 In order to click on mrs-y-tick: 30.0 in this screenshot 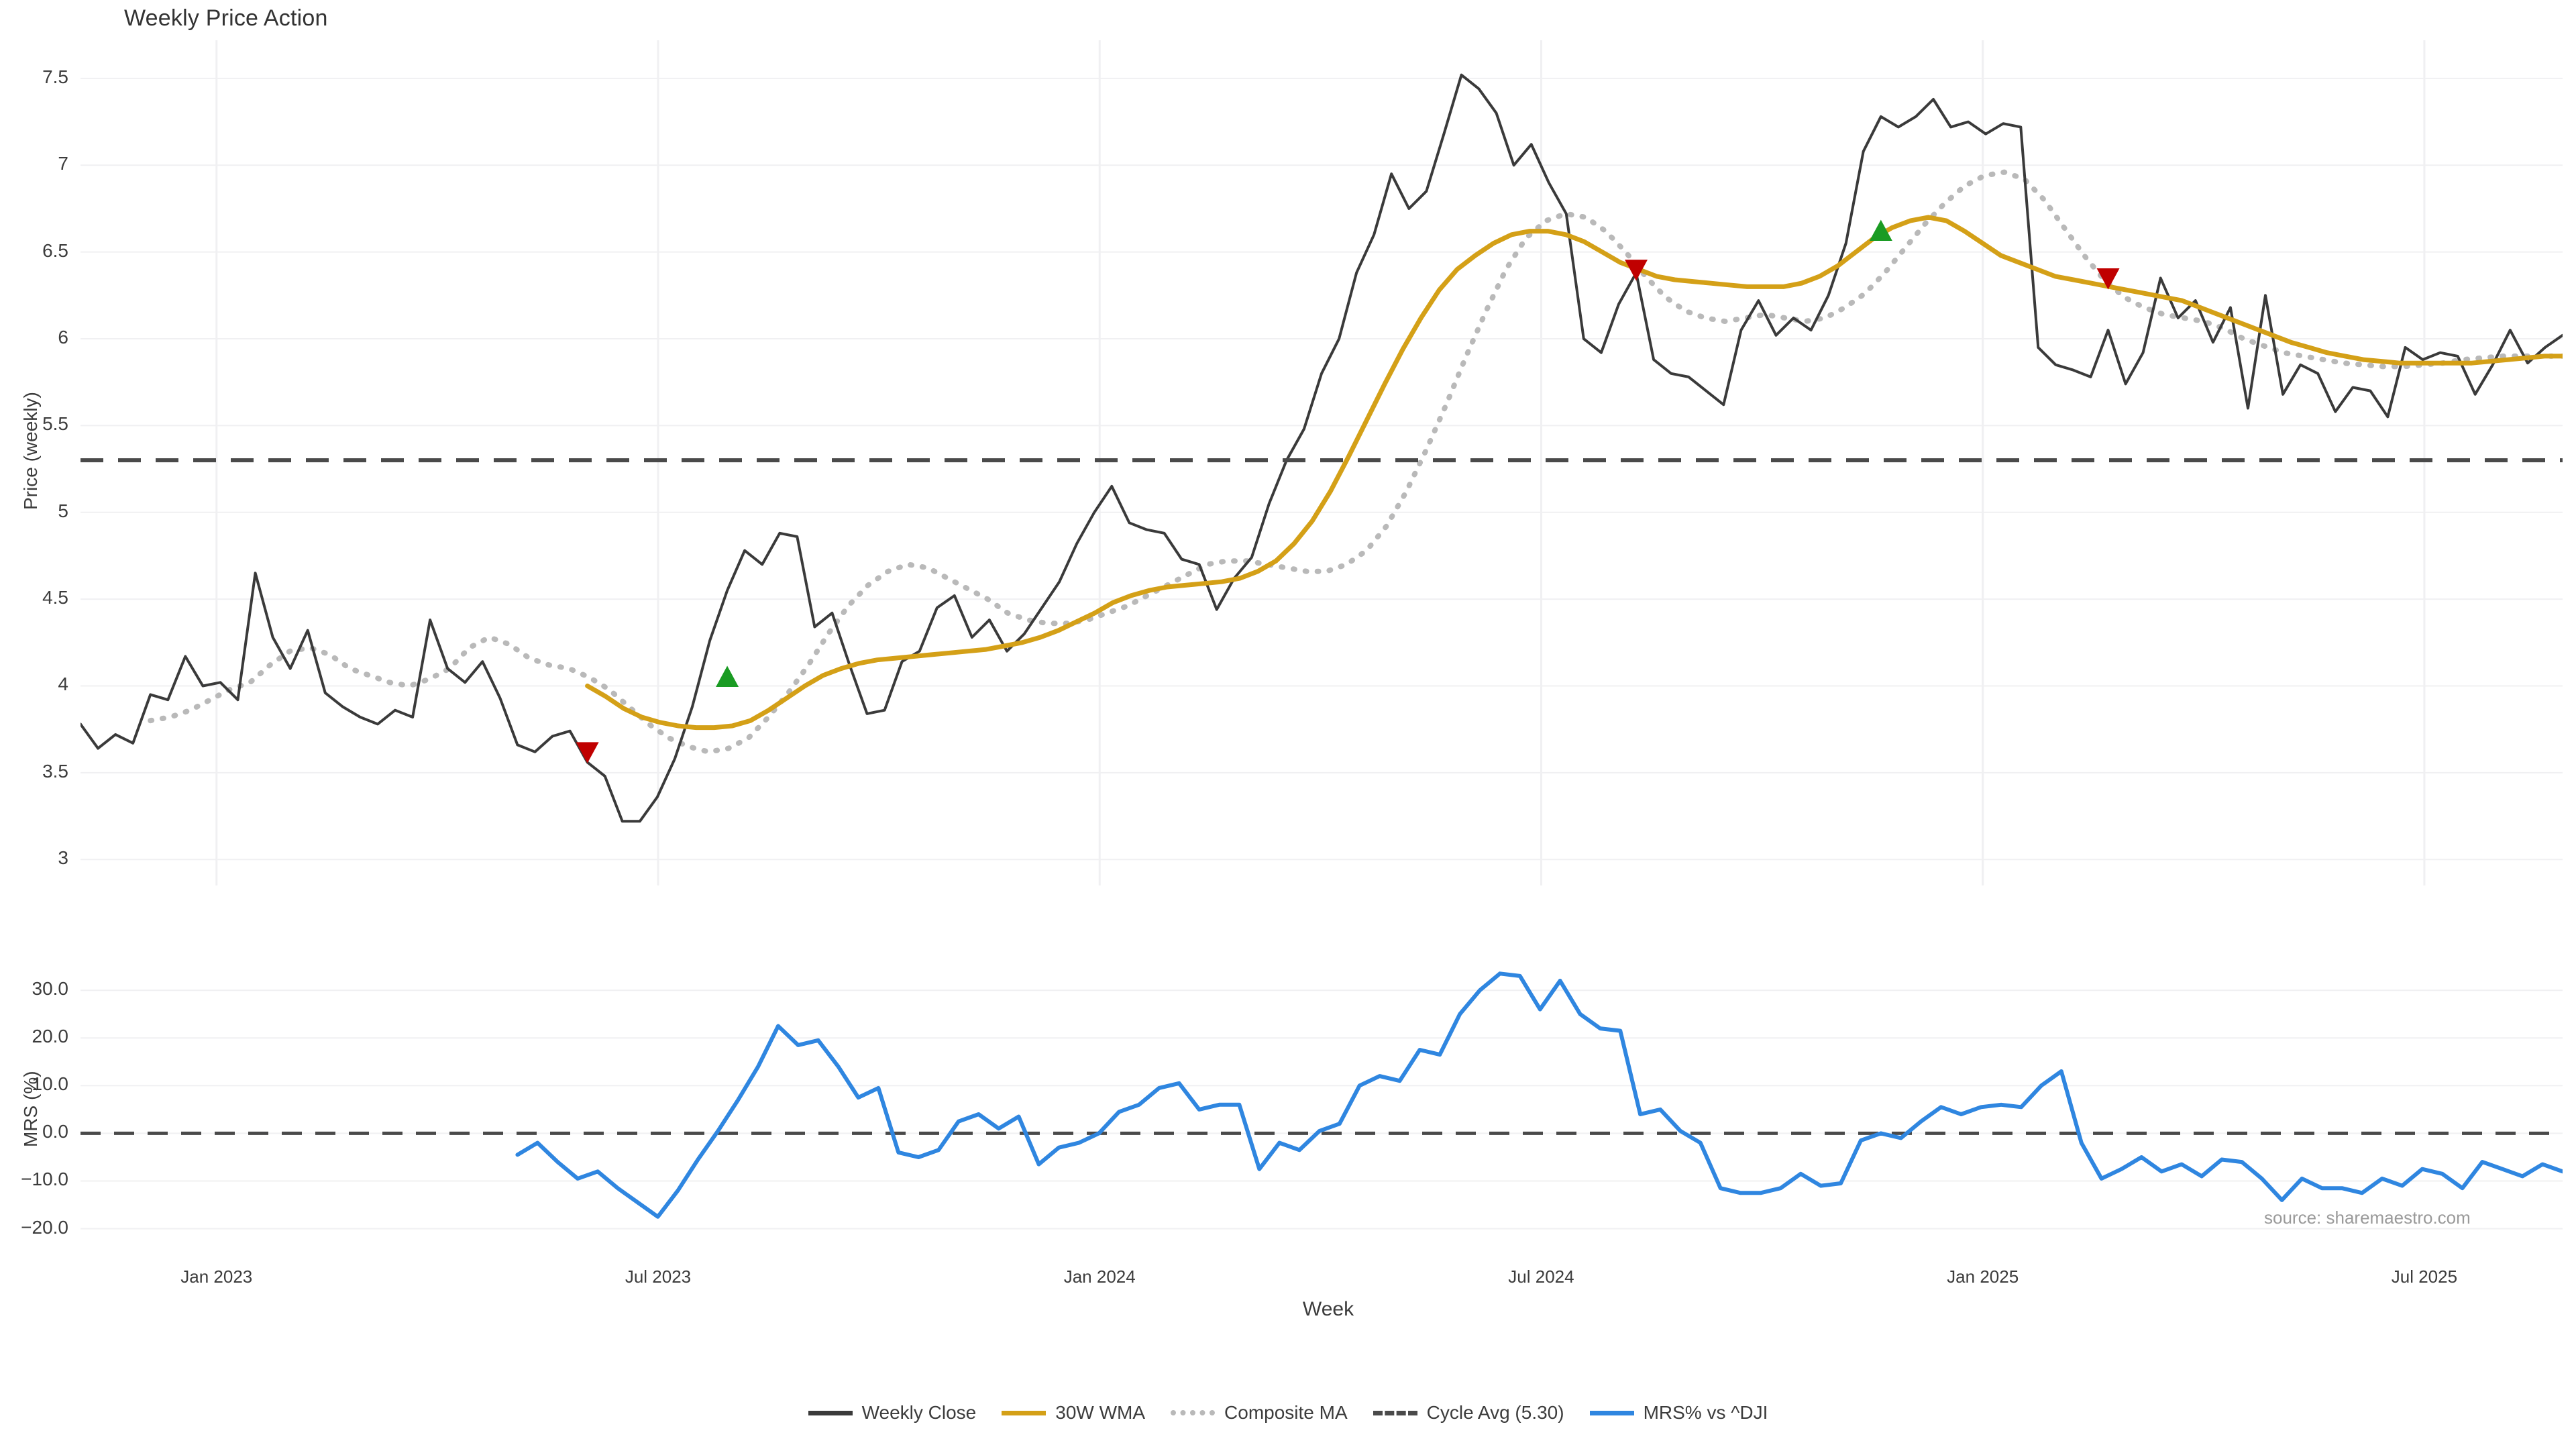, I will do `click(50, 989)`.